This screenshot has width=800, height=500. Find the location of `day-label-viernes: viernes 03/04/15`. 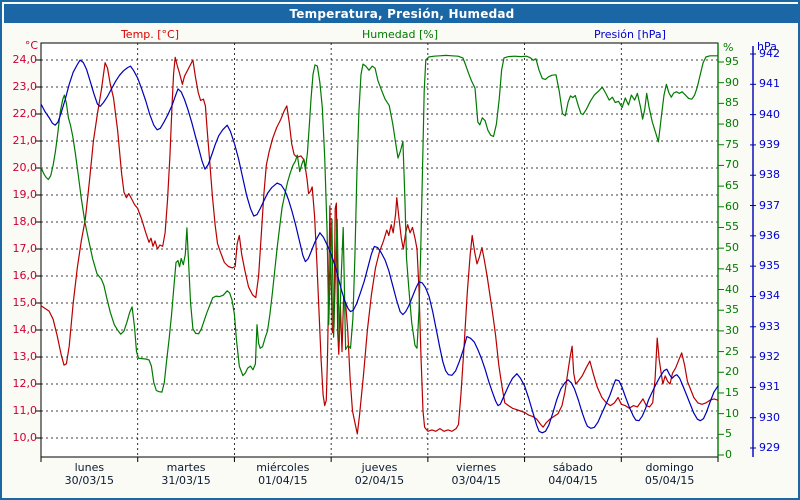

day-label-viernes: viernes 03/04/15 is located at coordinates (476, 474).